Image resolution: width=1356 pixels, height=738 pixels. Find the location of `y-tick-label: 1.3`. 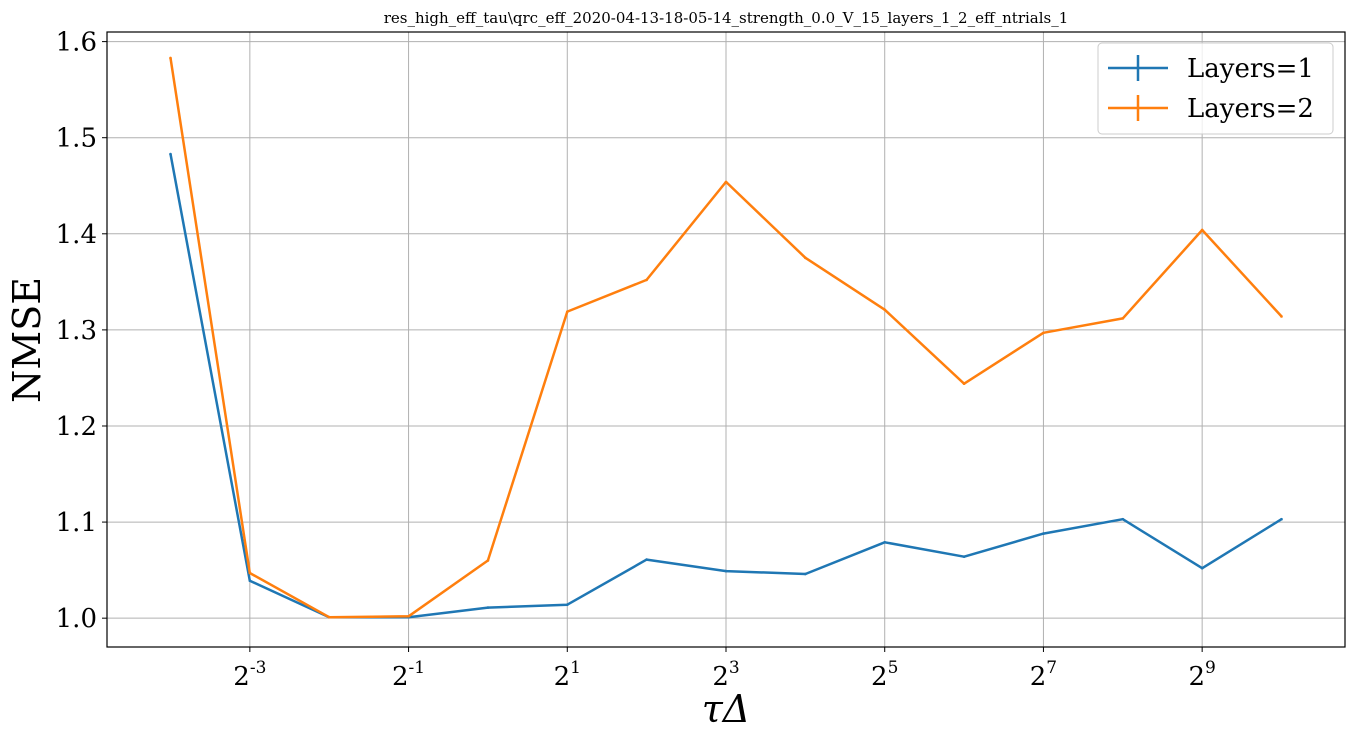

y-tick-label: 1.3 is located at coordinates (76, 331).